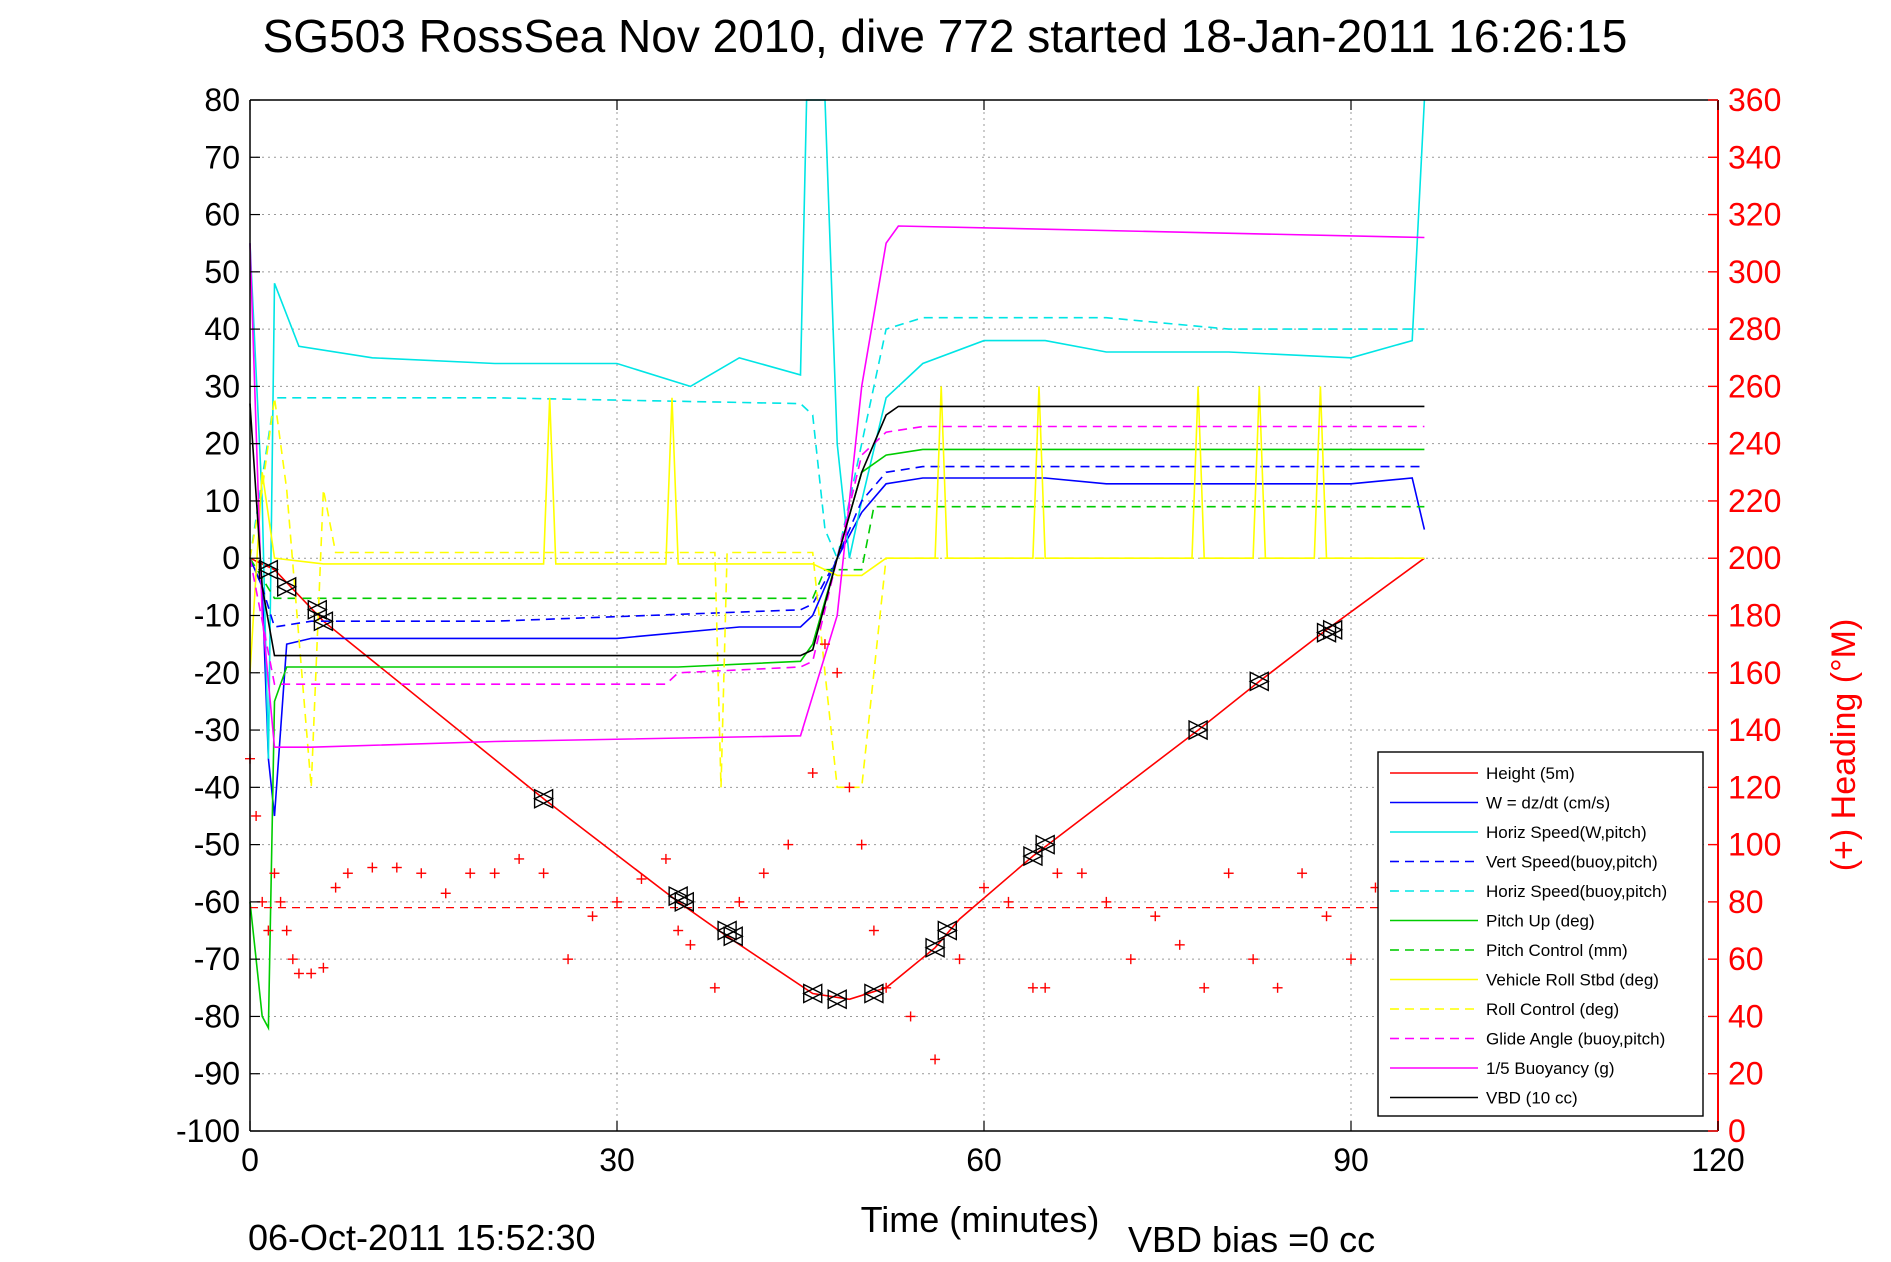 The width and height of the screenshot is (1891, 1262). What do you see at coordinates (1532, 1098) in the screenshot?
I see `legend-label-11: VBD (10 cc)` at bounding box center [1532, 1098].